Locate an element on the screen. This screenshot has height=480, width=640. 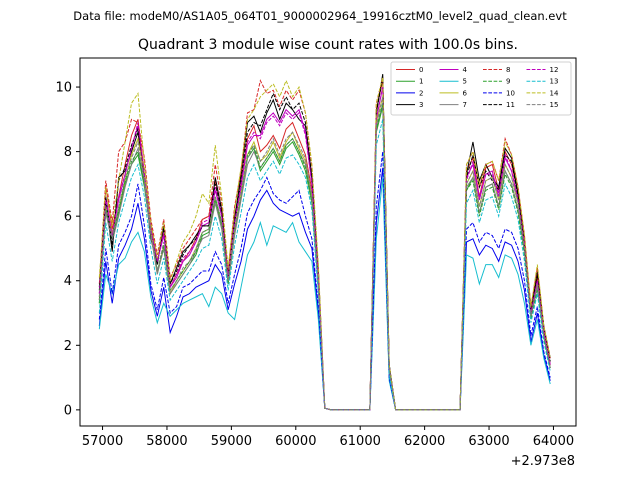
legend-label-11: 11 is located at coordinates (510, 105).